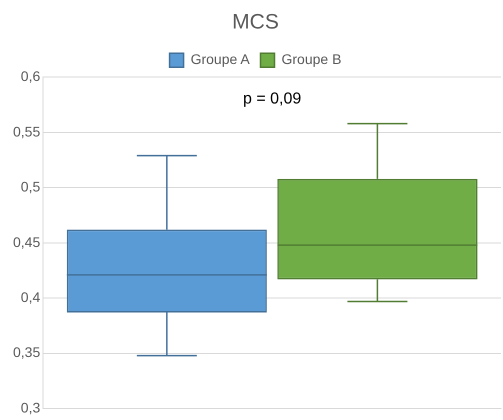  What do you see at coordinates (272, 99) in the screenshot?
I see `annotation: p = 0,09` at bounding box center [272, 99].